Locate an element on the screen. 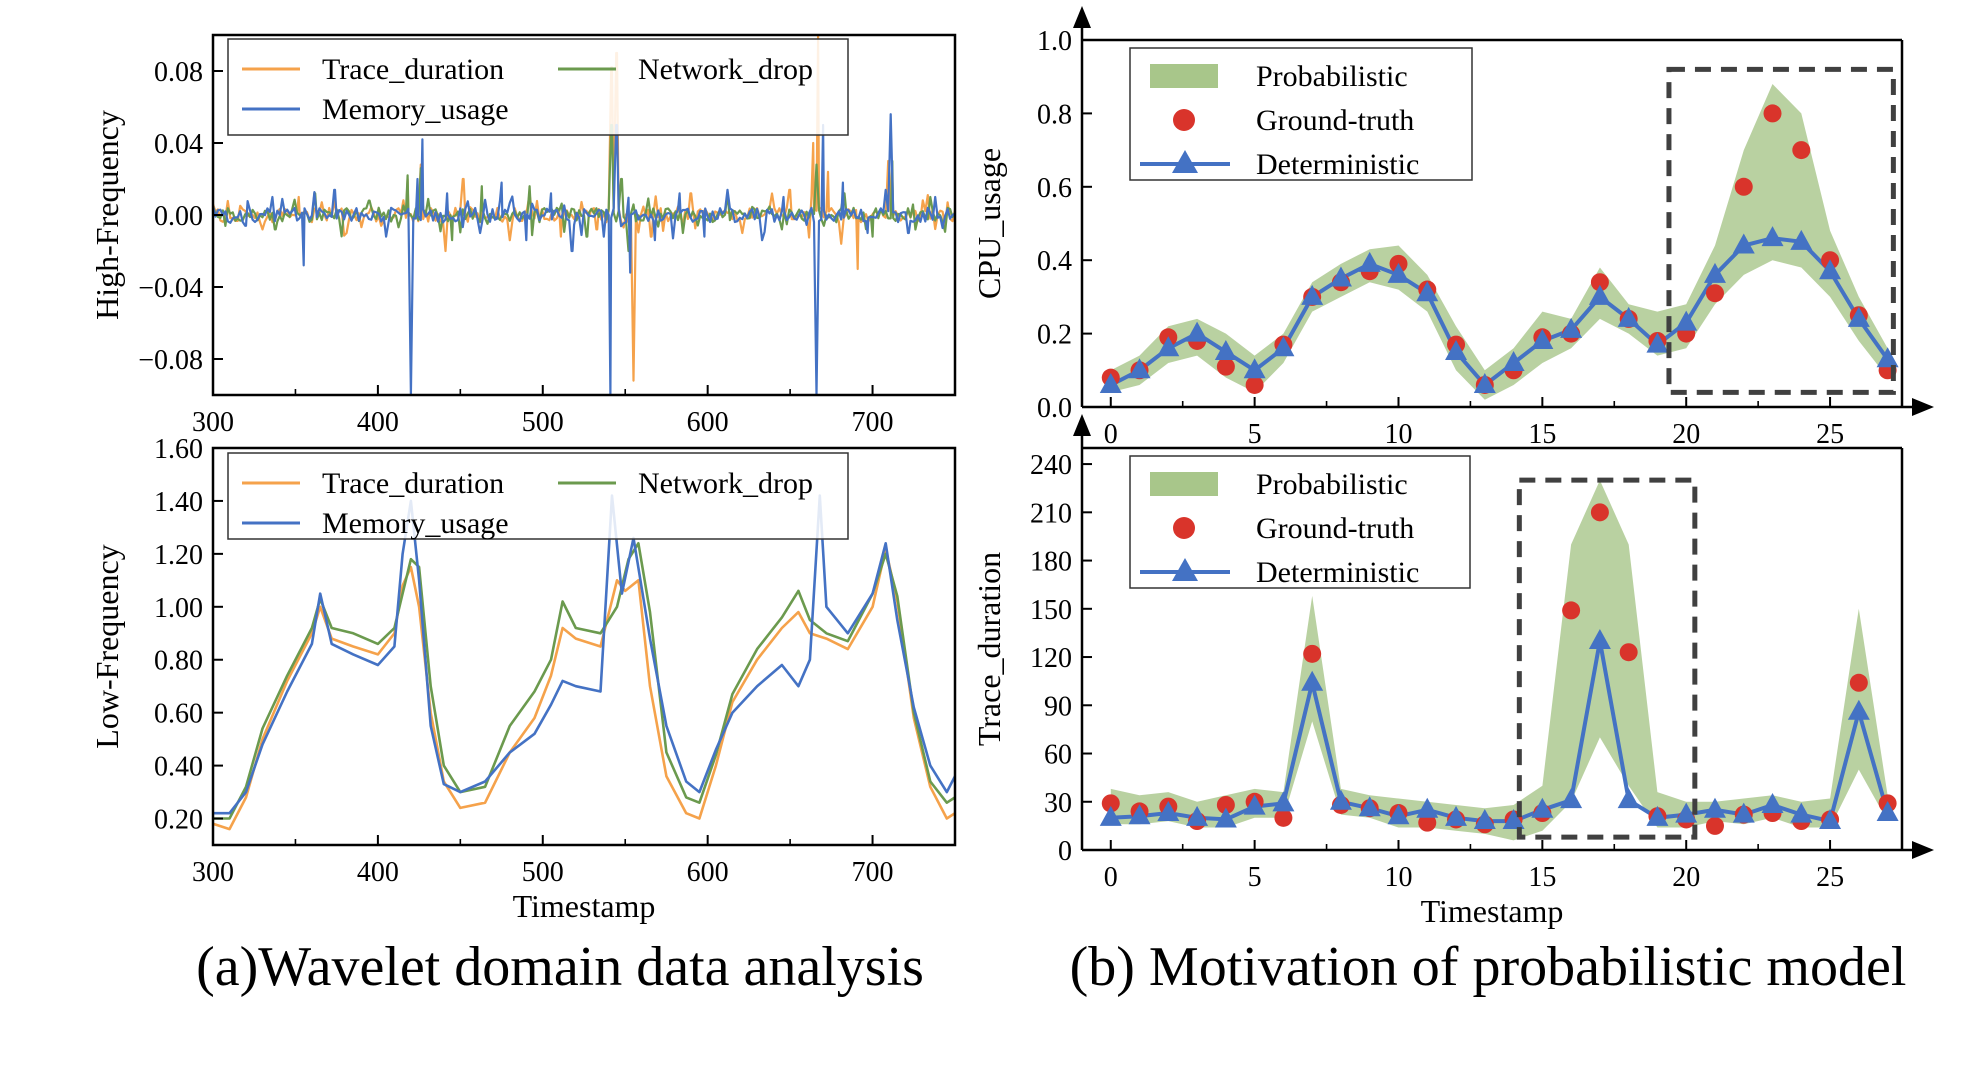  y-tick-label: 0.80 is located at coordinates (178, 661).